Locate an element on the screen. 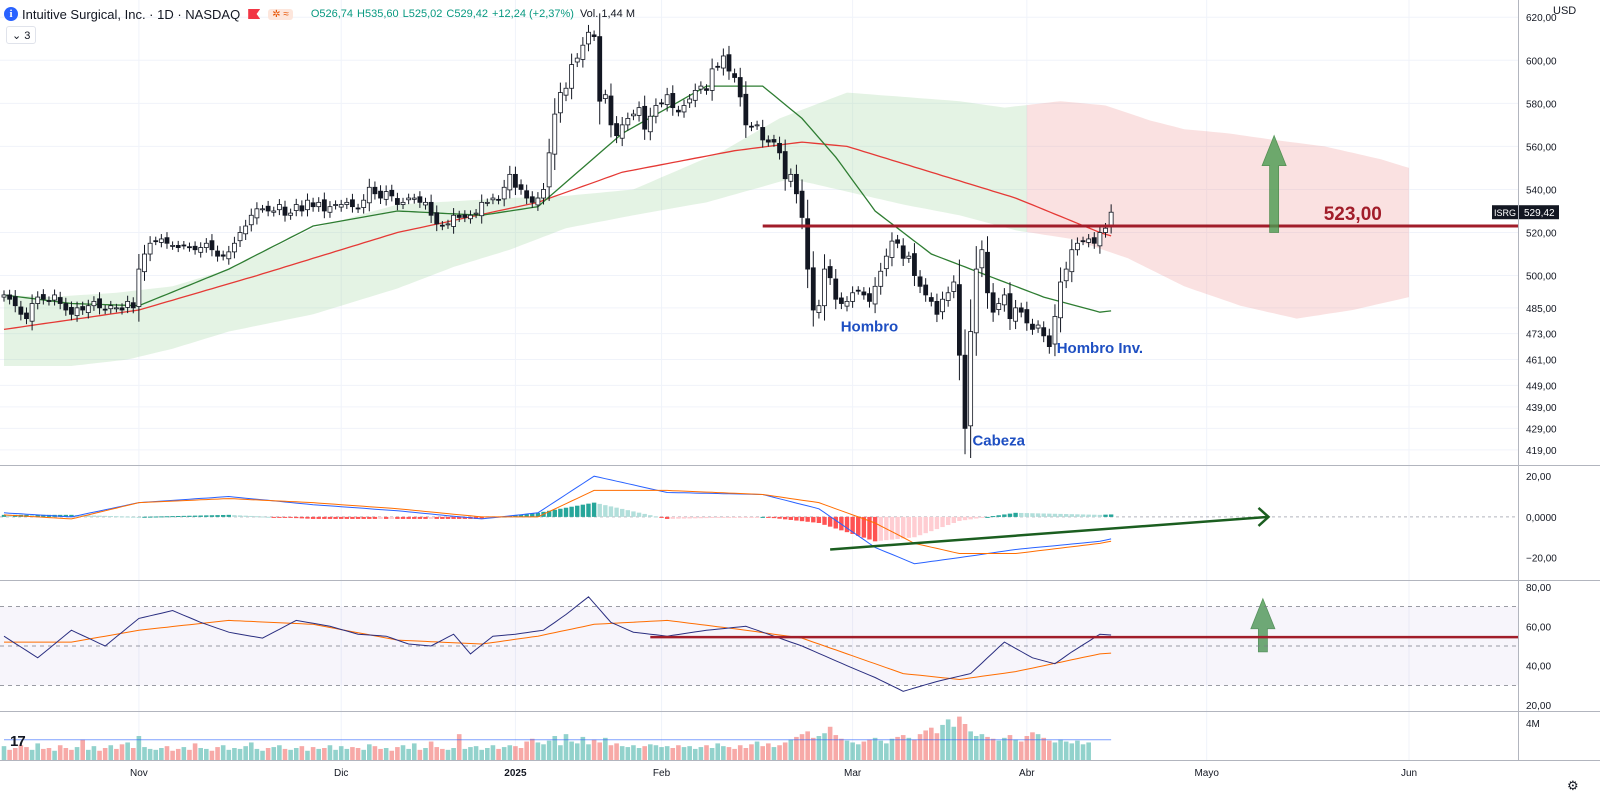 The image size is (1600, 796). info-icon: i is located at coordinates (11, 14).